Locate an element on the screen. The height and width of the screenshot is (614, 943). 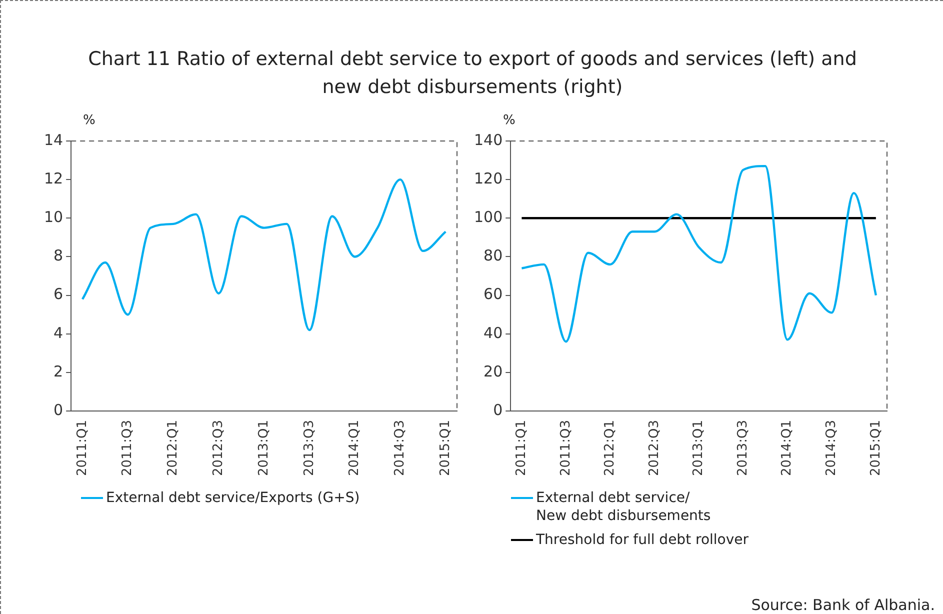
y-tick-label: 120 is located at coordinates (488, 178).